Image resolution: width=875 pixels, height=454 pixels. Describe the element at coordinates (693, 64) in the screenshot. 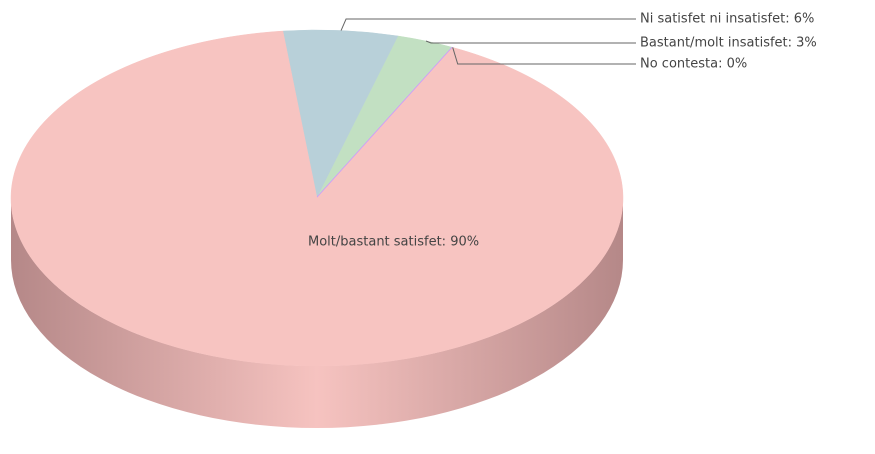

I see `slice-label: No contesta: 0%` at that location.